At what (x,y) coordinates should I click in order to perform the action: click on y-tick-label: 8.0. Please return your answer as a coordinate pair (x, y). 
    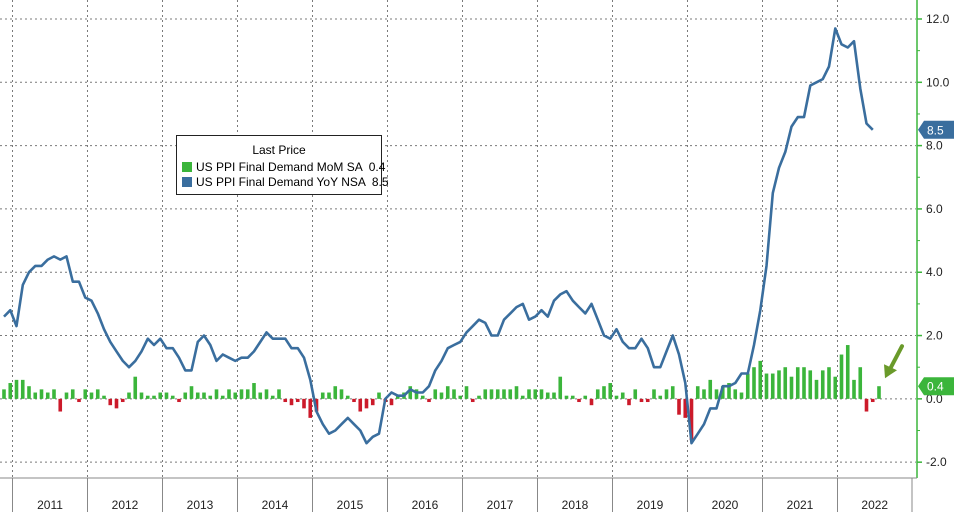
    Looking at the image, I should click on (934, 146).